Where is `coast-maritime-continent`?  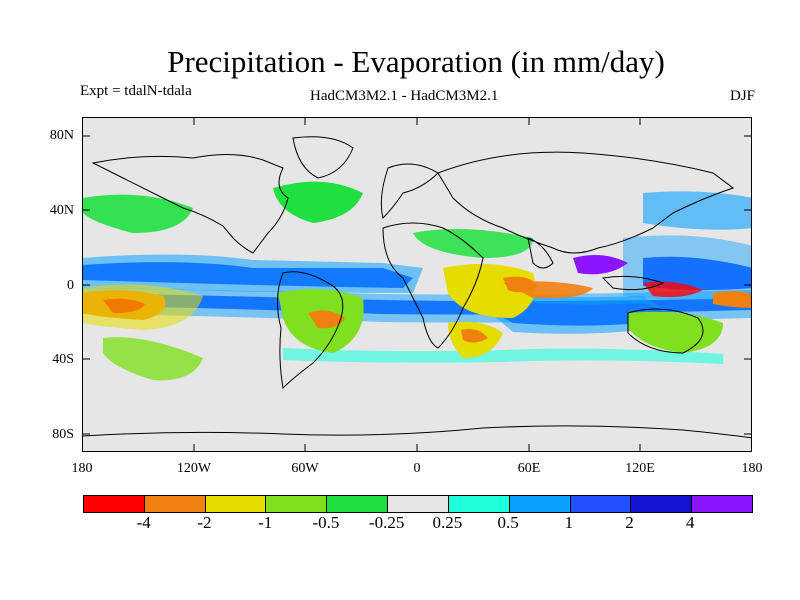 coast-maritime-continent is located at coordinates (633, 283).